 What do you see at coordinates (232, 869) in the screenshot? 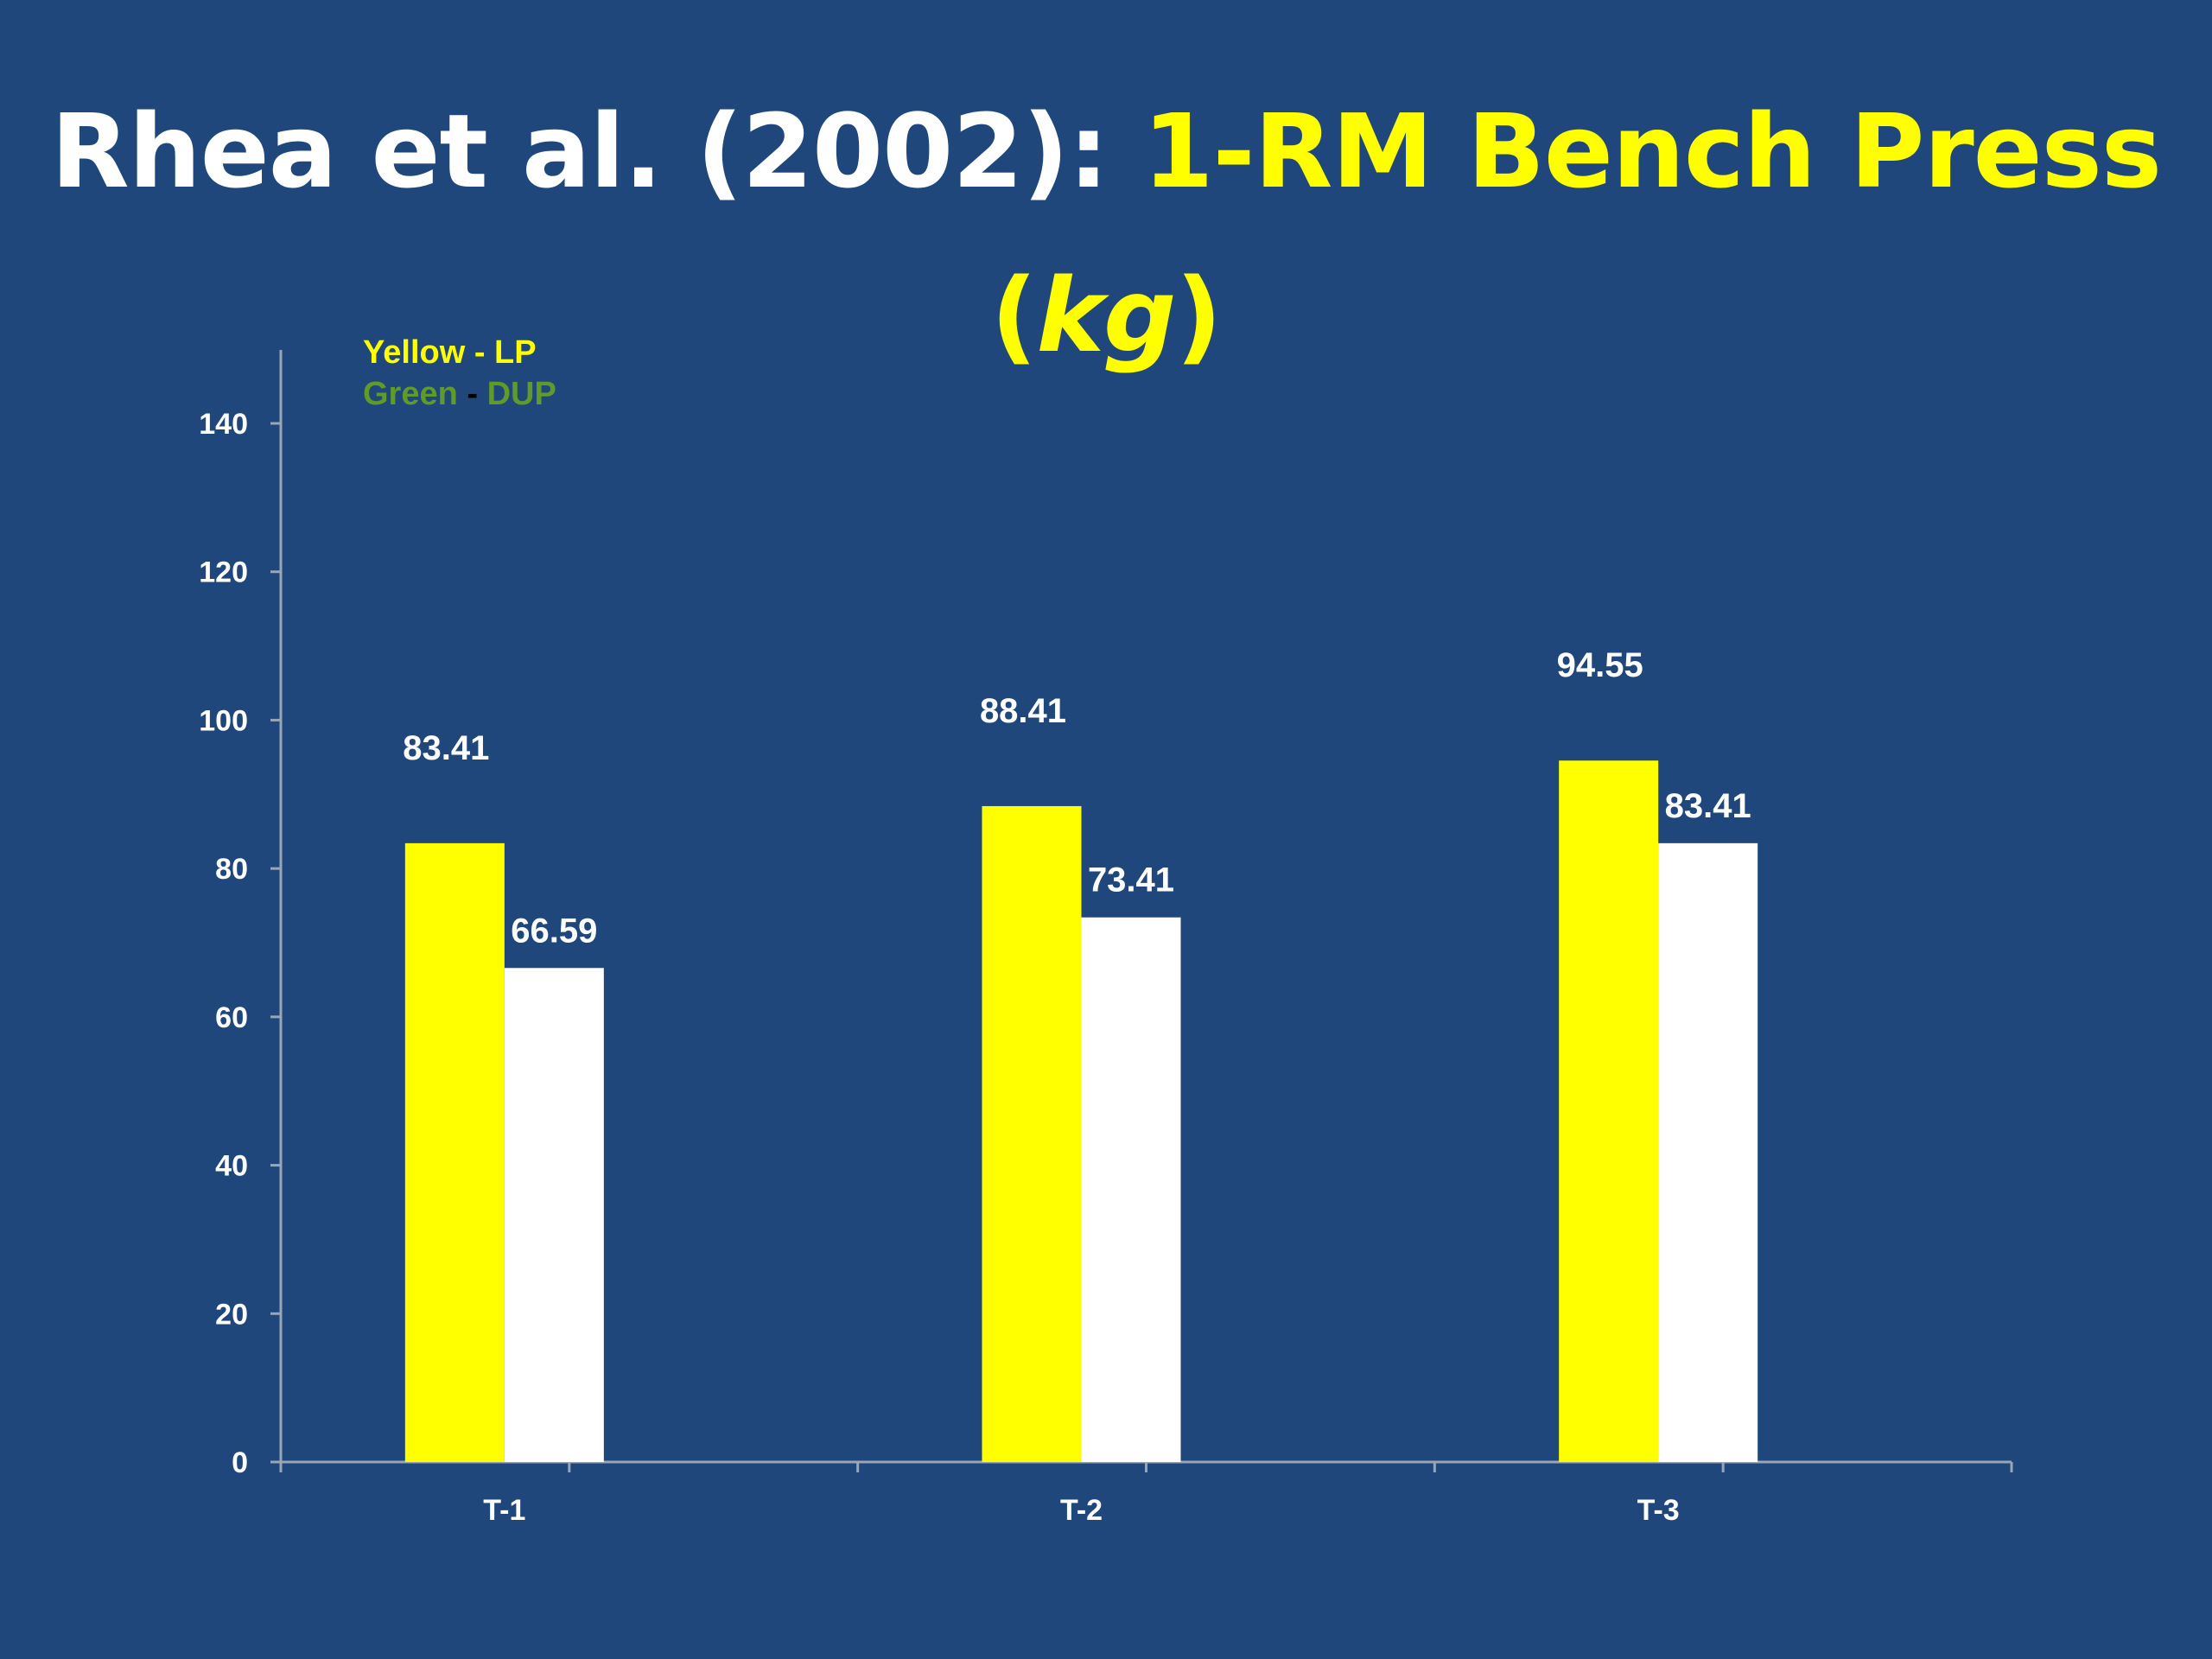
I see `y-tick-label: 80` at bounding box center [232, 869].